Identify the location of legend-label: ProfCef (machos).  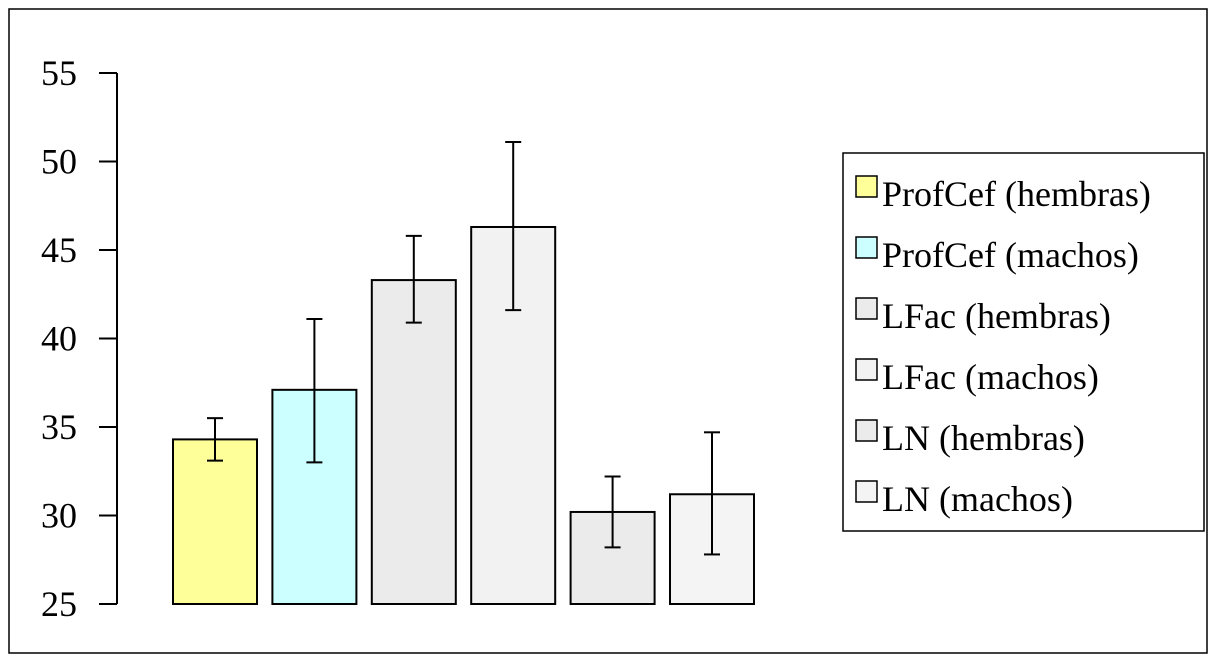
(1010, 255).